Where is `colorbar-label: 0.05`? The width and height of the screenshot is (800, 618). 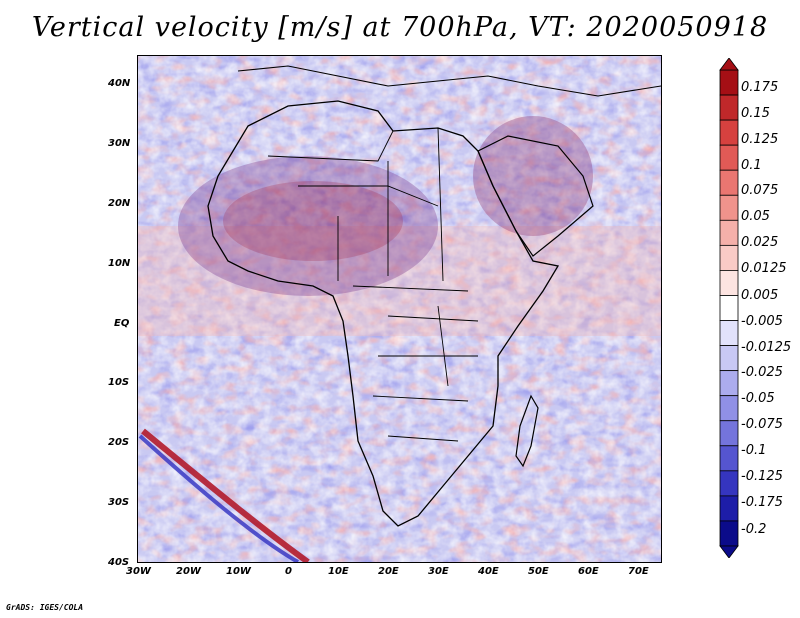
colorbar-label: 0.05 is located at coordinates (755, 216).